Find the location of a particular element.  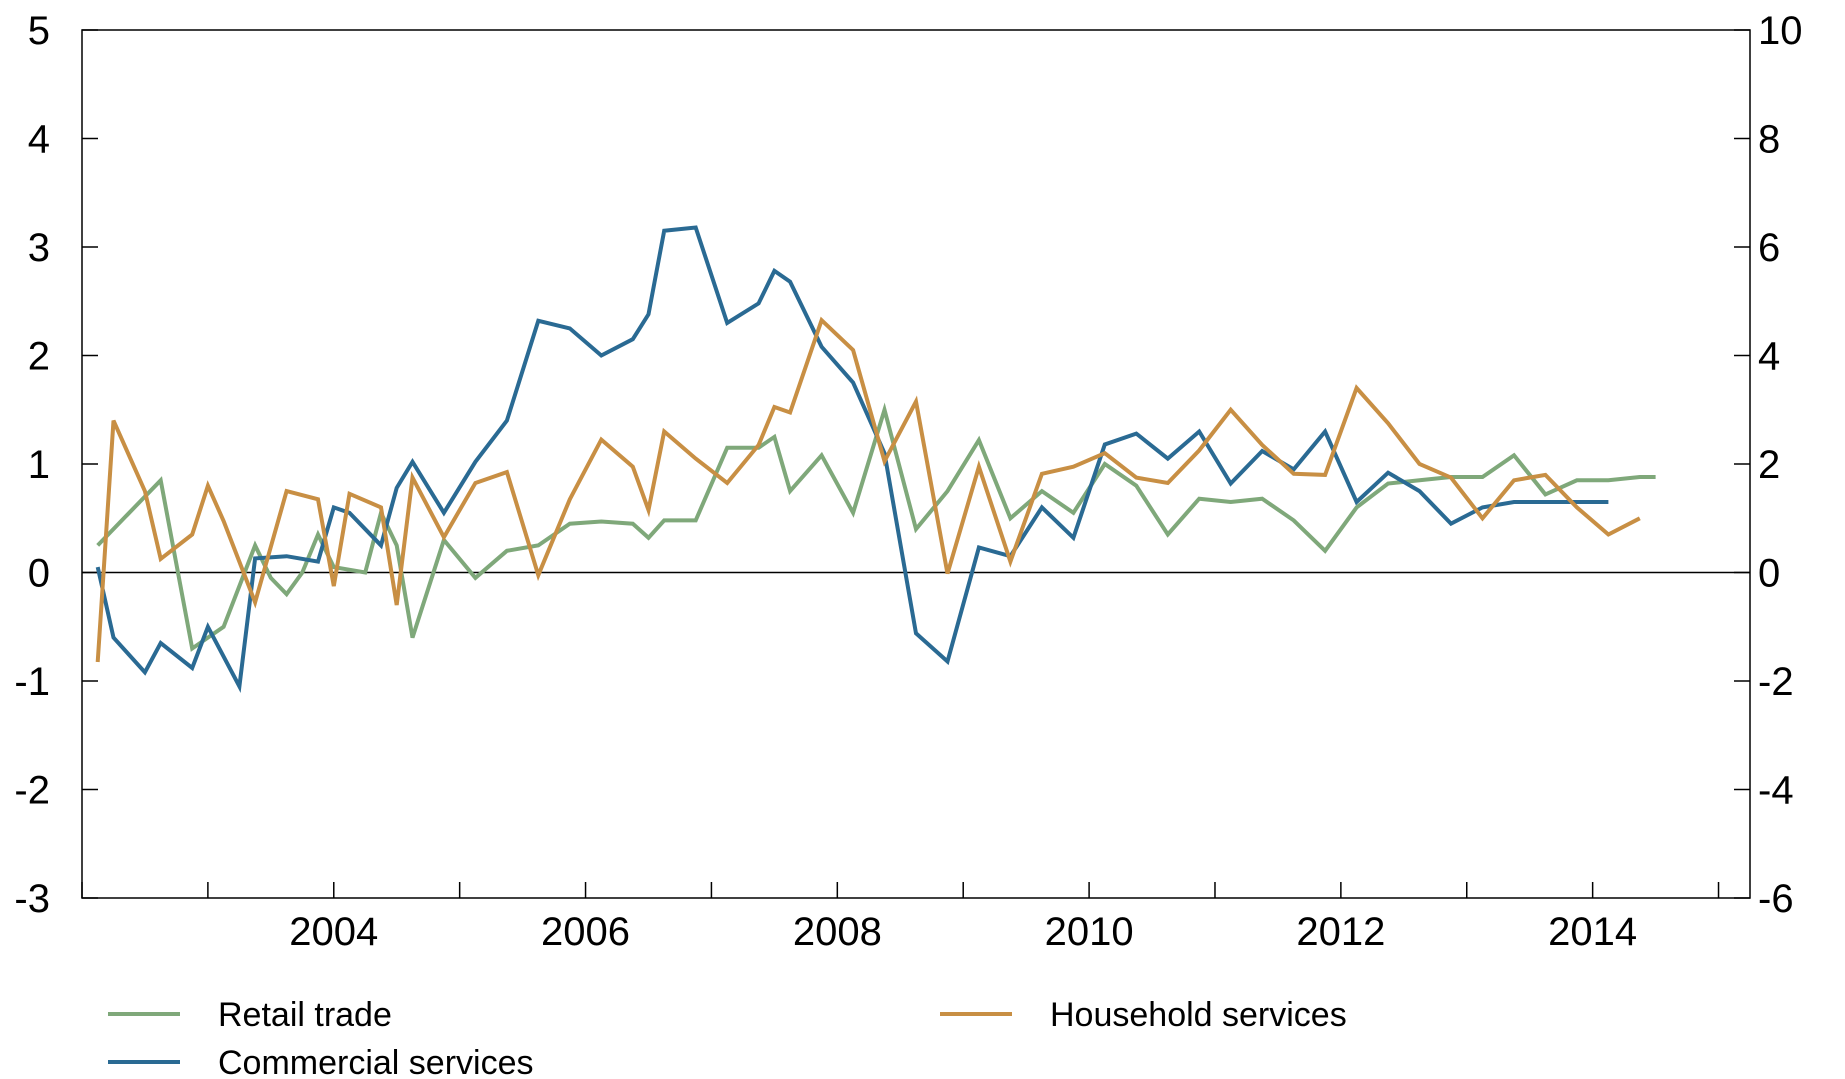

right-axis: -6 -4 -2 0 2 4 6 8 10 is located at coordinates (1768, 465).